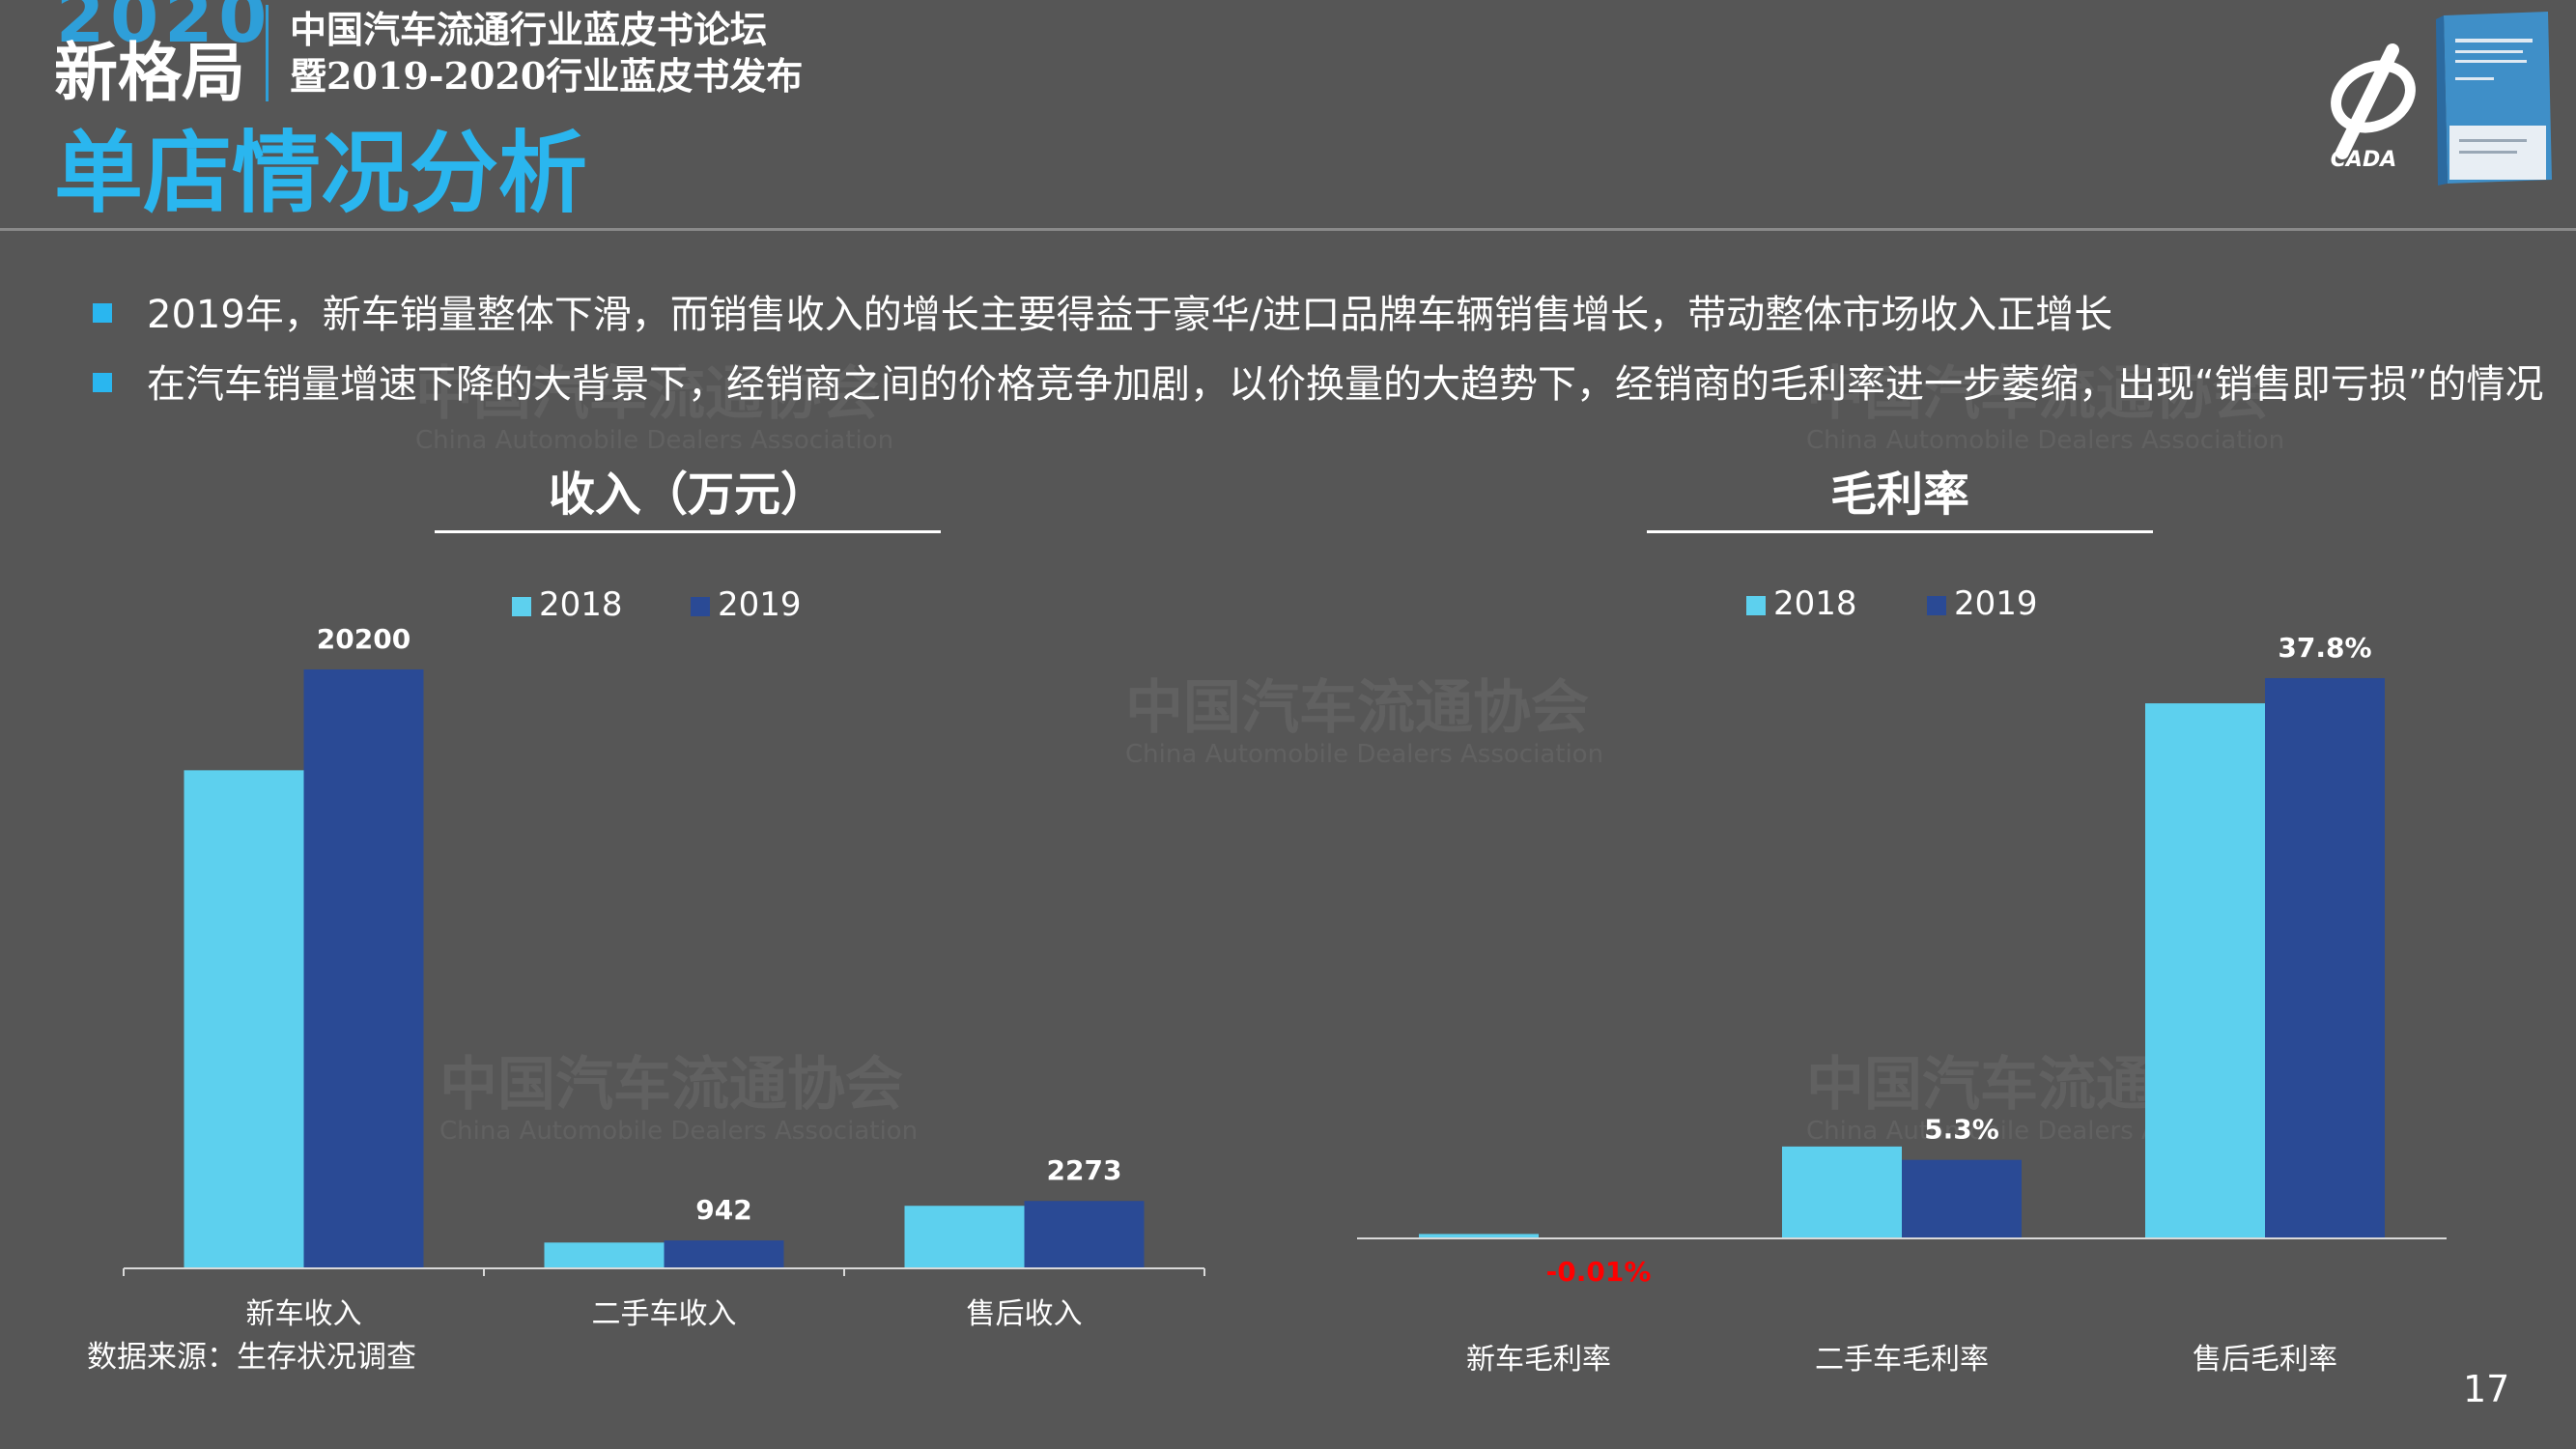 This screenshot has width=2576, height=1449. I want to click on data-source-note: 数据来源：生存状况调查, so click(251, 1357).